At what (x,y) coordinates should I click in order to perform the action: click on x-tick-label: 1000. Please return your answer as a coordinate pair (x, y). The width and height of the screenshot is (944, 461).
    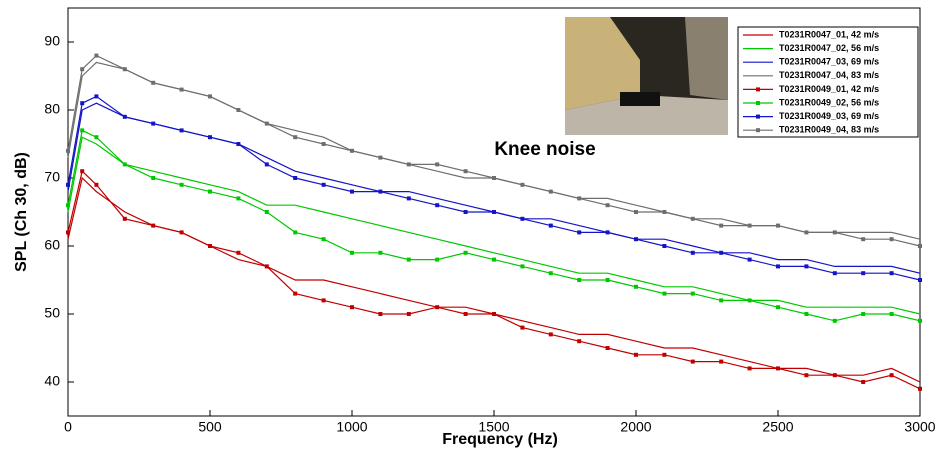
    Looking at the image, I should click on (351, 427).